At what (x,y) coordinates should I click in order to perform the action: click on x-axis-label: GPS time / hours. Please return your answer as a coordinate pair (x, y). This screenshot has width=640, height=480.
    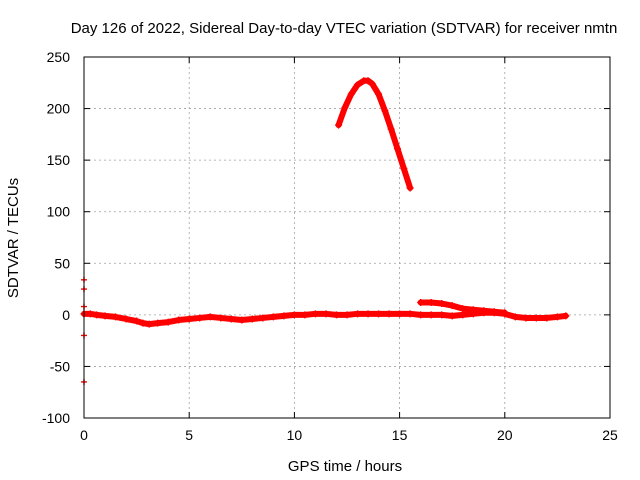
    Looking at the image, I should click on (345, 466).